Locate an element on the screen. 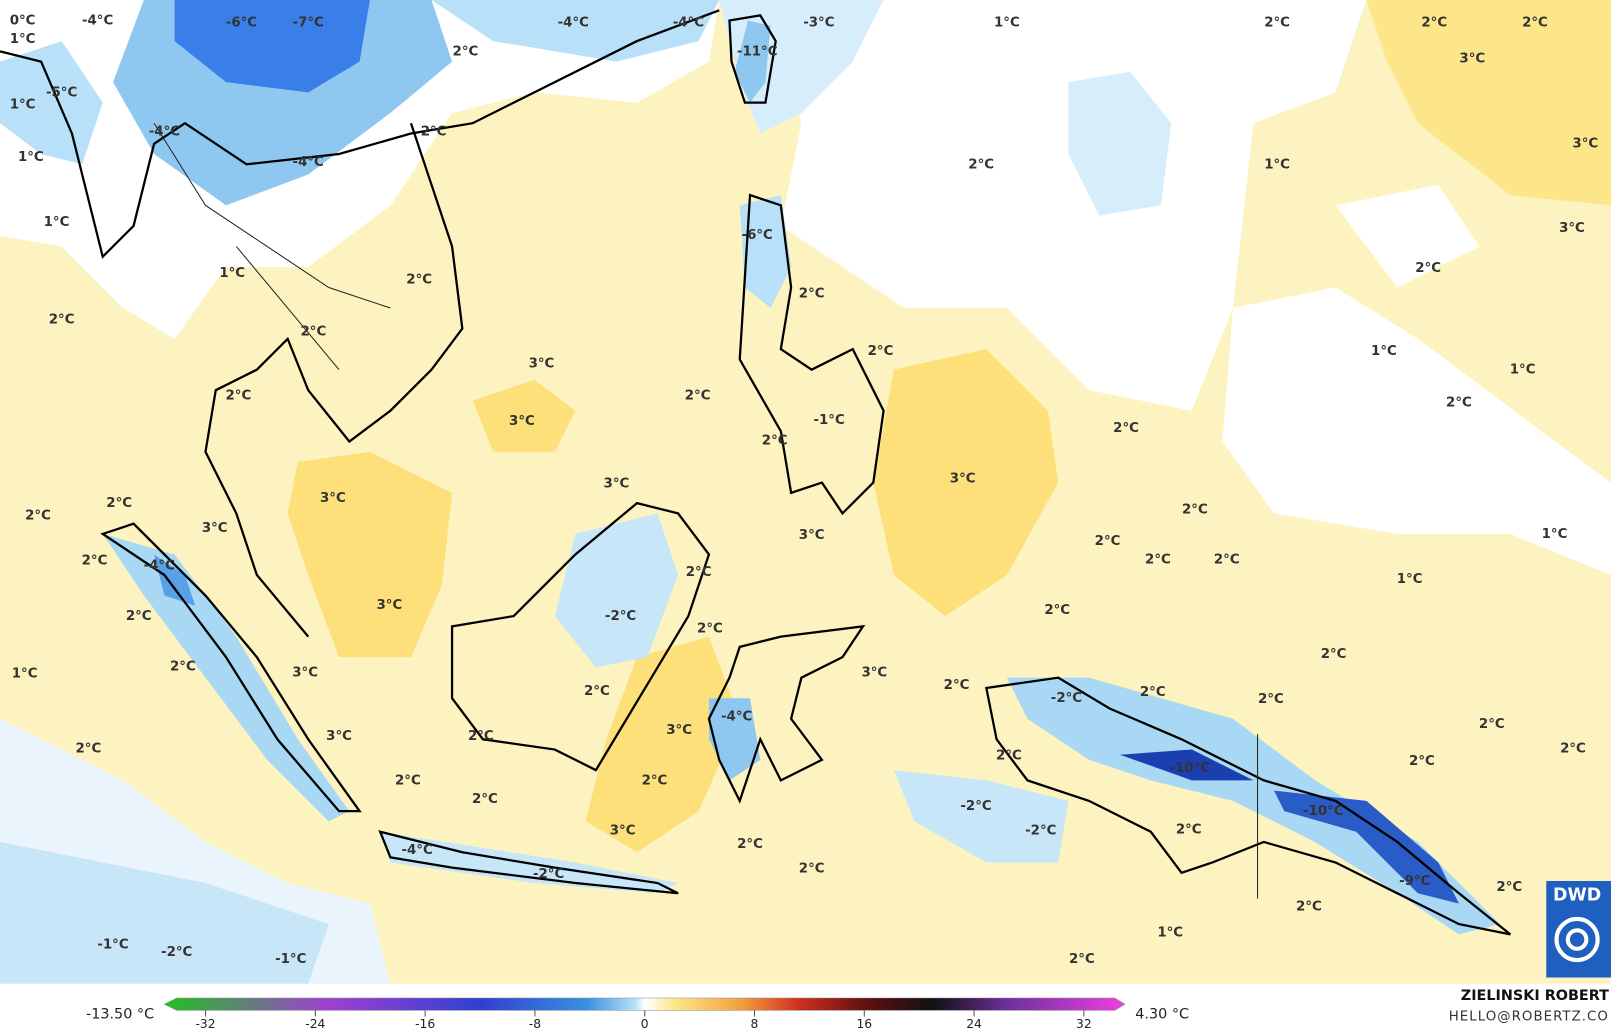 The width and height of the screenshot is (1611, 1035). credit-name: ZIELINSKI ROBERT is located at coordinates (1535, 996).